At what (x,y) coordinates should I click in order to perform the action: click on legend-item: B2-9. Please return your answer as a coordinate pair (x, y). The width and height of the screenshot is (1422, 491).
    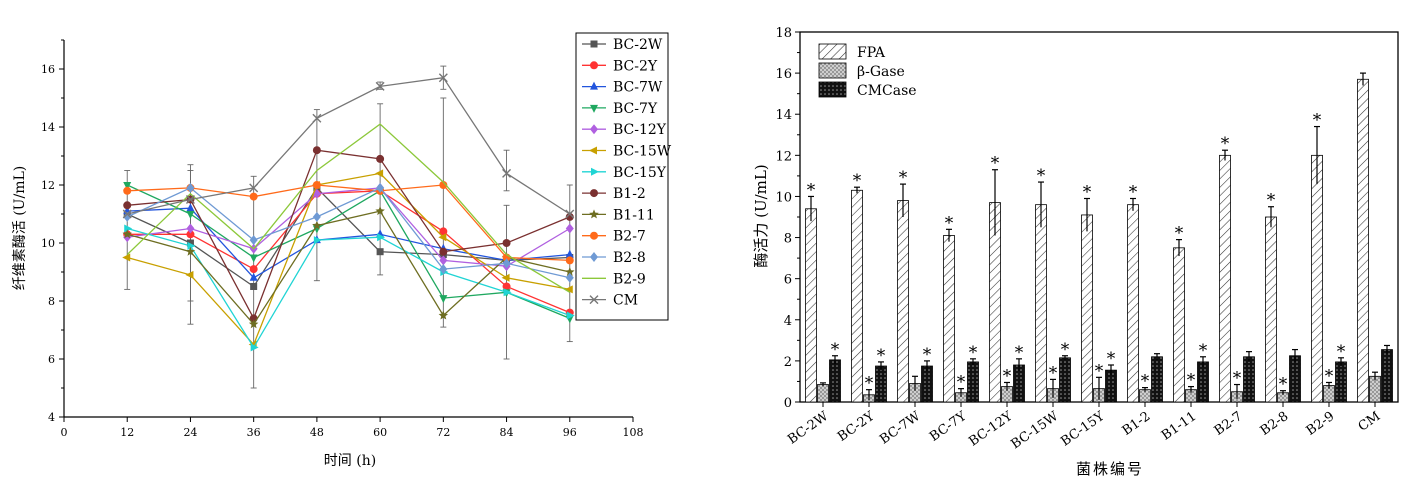
    Looking at the image, I should click on (614, 279).